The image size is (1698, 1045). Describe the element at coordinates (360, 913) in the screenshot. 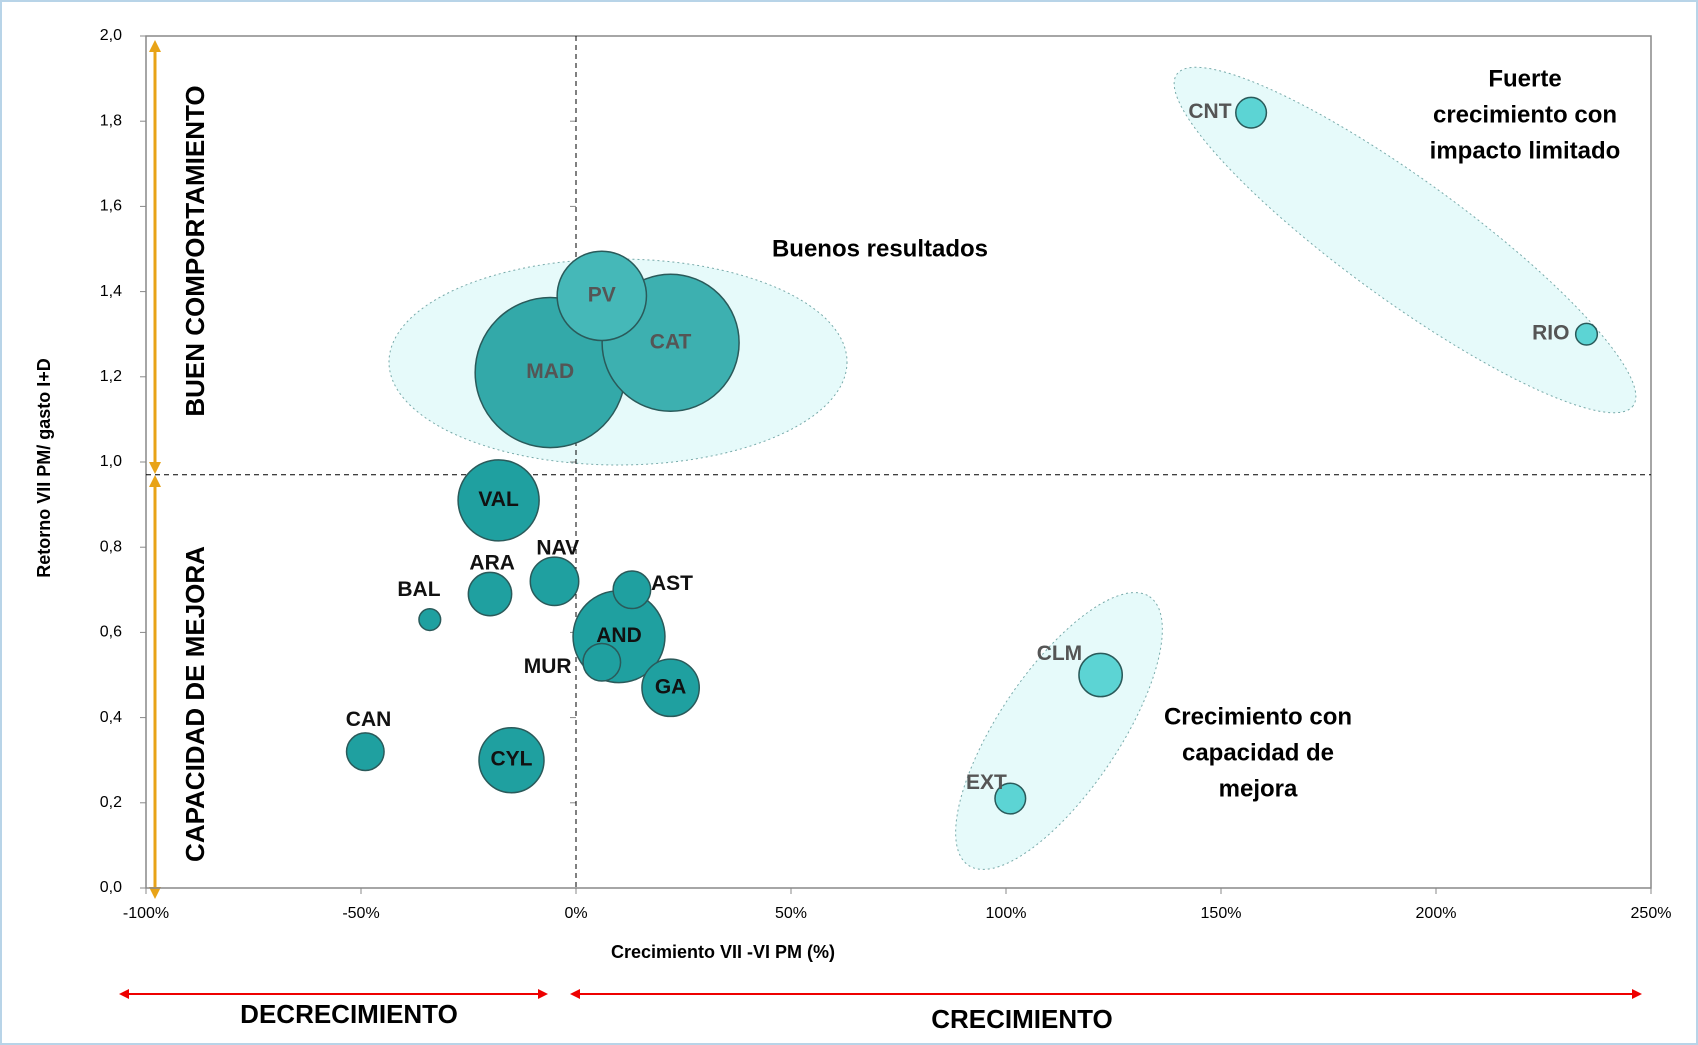

I see `x-tick-label: -50%` at that location.